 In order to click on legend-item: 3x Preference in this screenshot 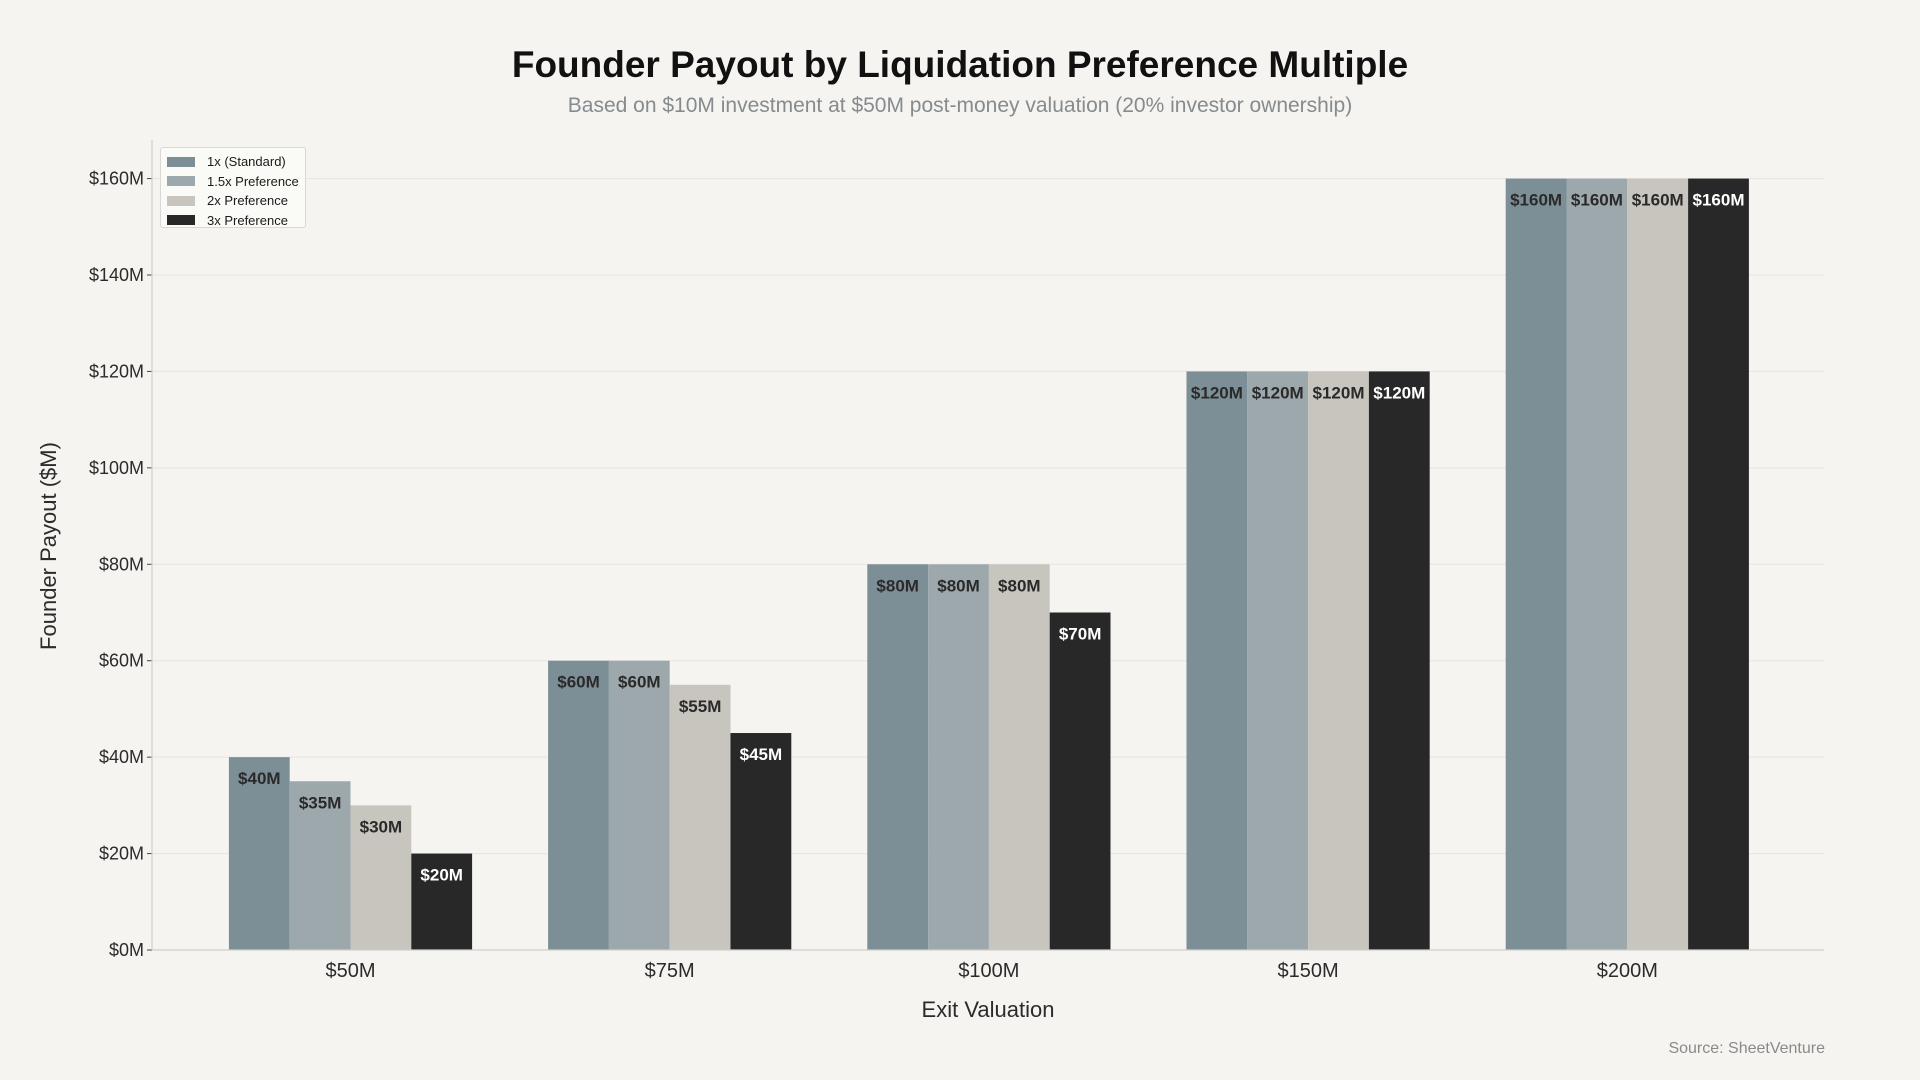, I will do `click(233, 221)`.